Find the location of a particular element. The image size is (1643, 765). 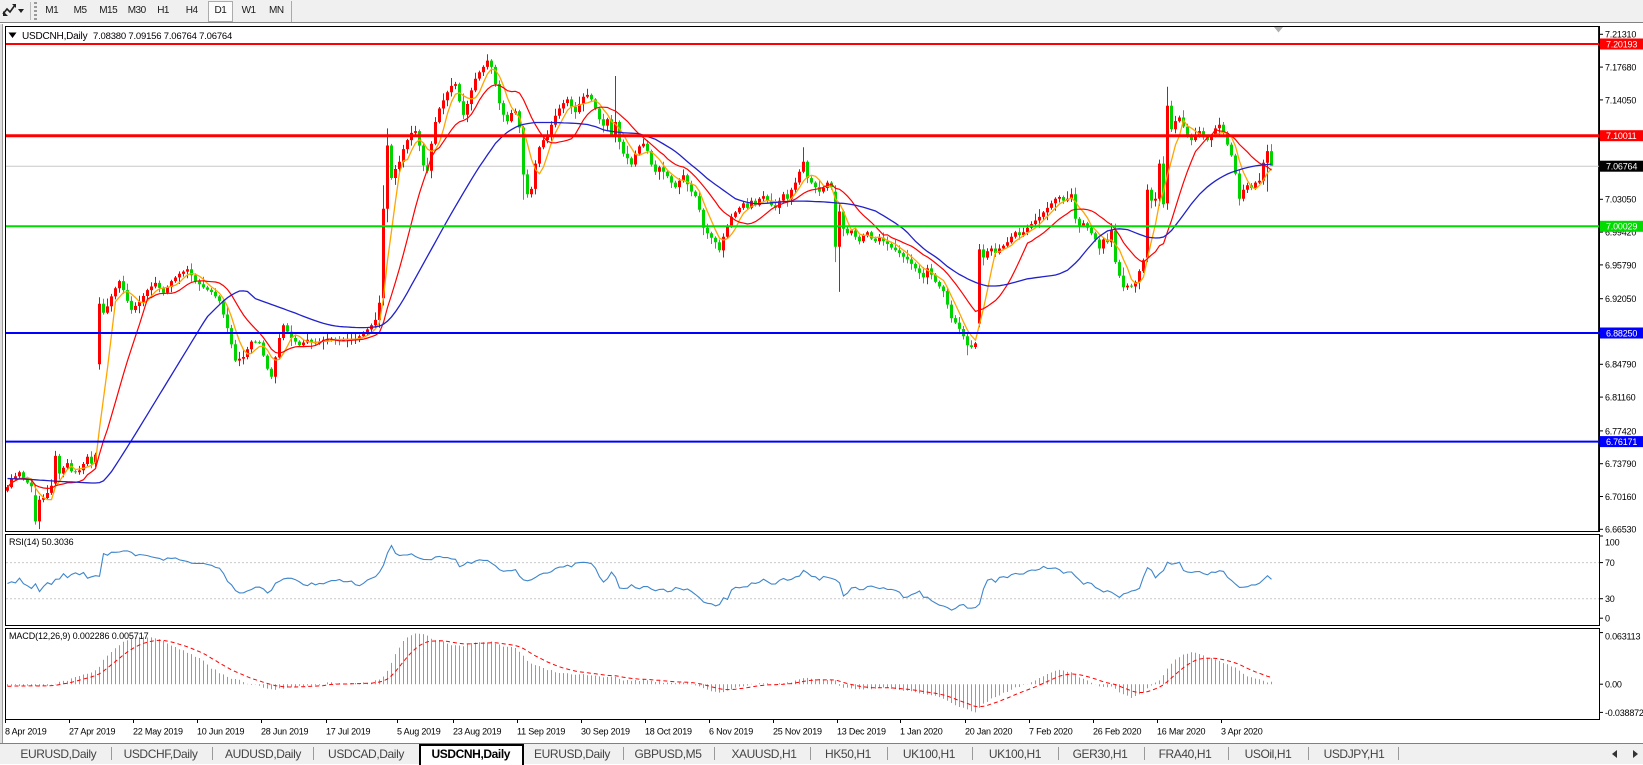

svg-text: 7.00029 is located at coordinates (1621, 227).